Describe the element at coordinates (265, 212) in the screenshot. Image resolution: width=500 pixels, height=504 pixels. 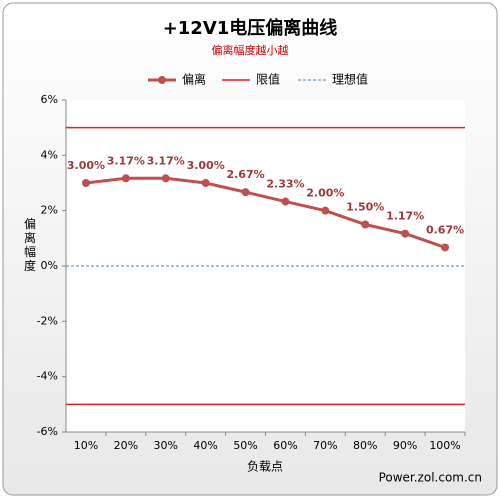
I see `deviation-line` at that location.